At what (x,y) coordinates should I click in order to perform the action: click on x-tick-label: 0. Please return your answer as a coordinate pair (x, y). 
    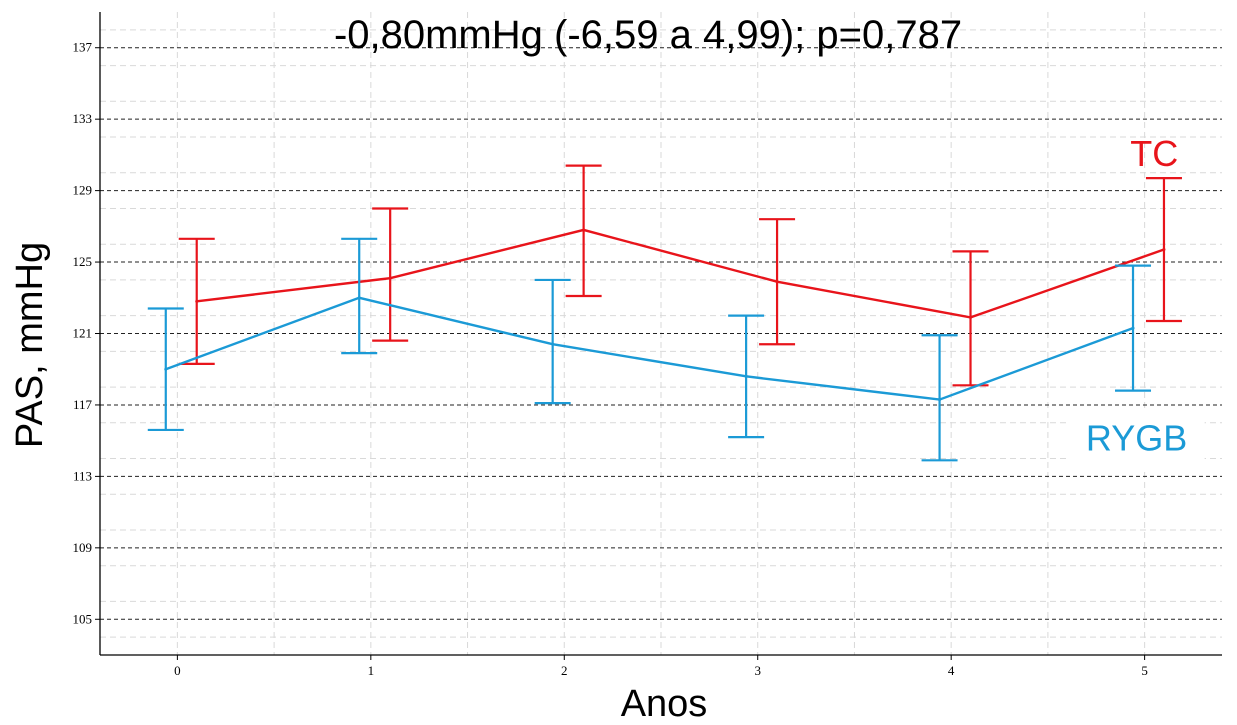
    Looking at the image, I should click on (177, 670).